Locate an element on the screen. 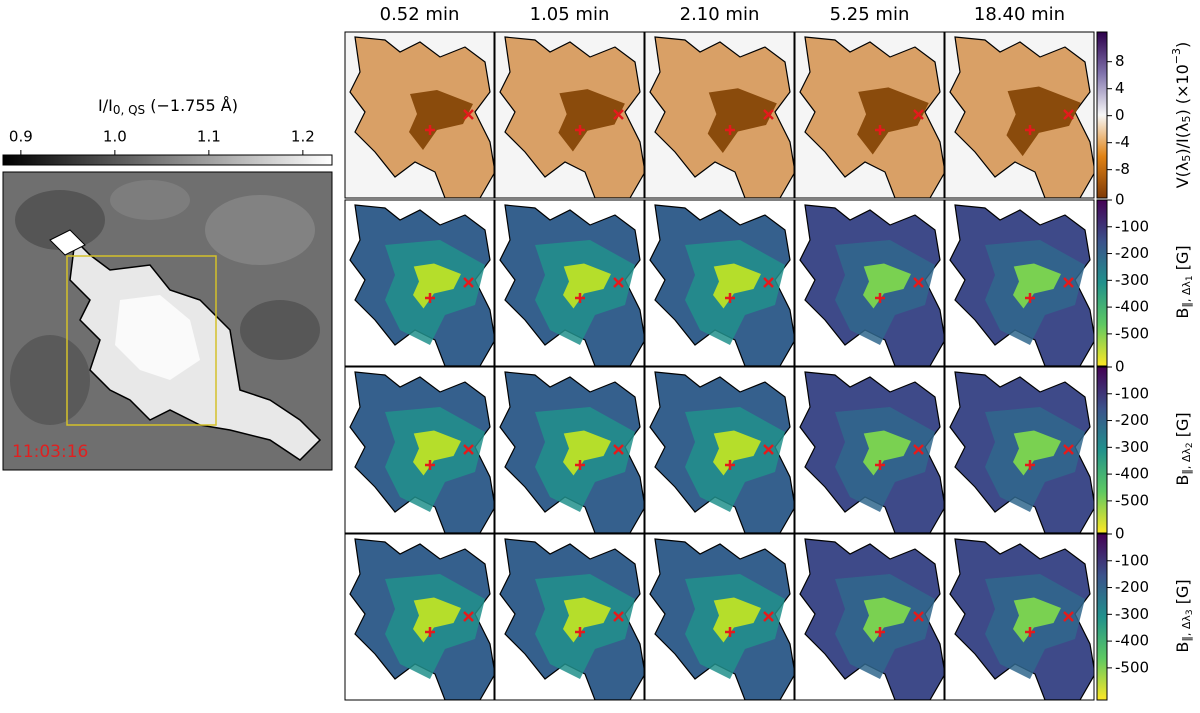 The height and width of the screenshot is (713, 1200). colorbar-tick-label: -8 is located at coordinates (1122, 169).